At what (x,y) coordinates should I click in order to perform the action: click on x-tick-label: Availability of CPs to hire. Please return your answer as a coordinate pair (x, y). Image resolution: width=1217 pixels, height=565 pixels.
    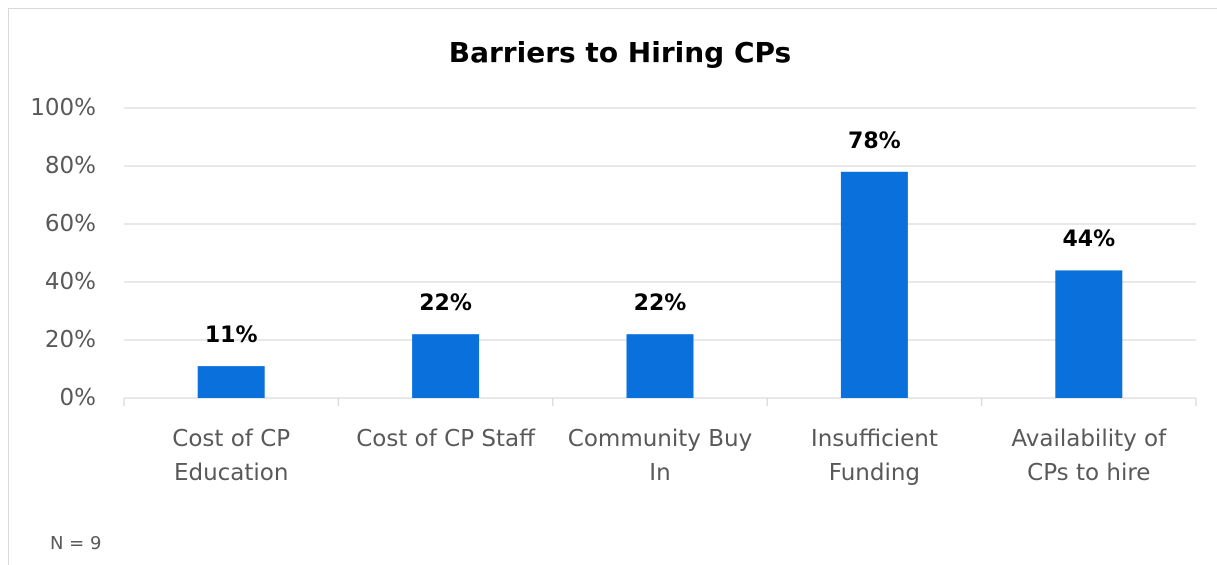
    Looking at the image, I should click on (1089, 456).